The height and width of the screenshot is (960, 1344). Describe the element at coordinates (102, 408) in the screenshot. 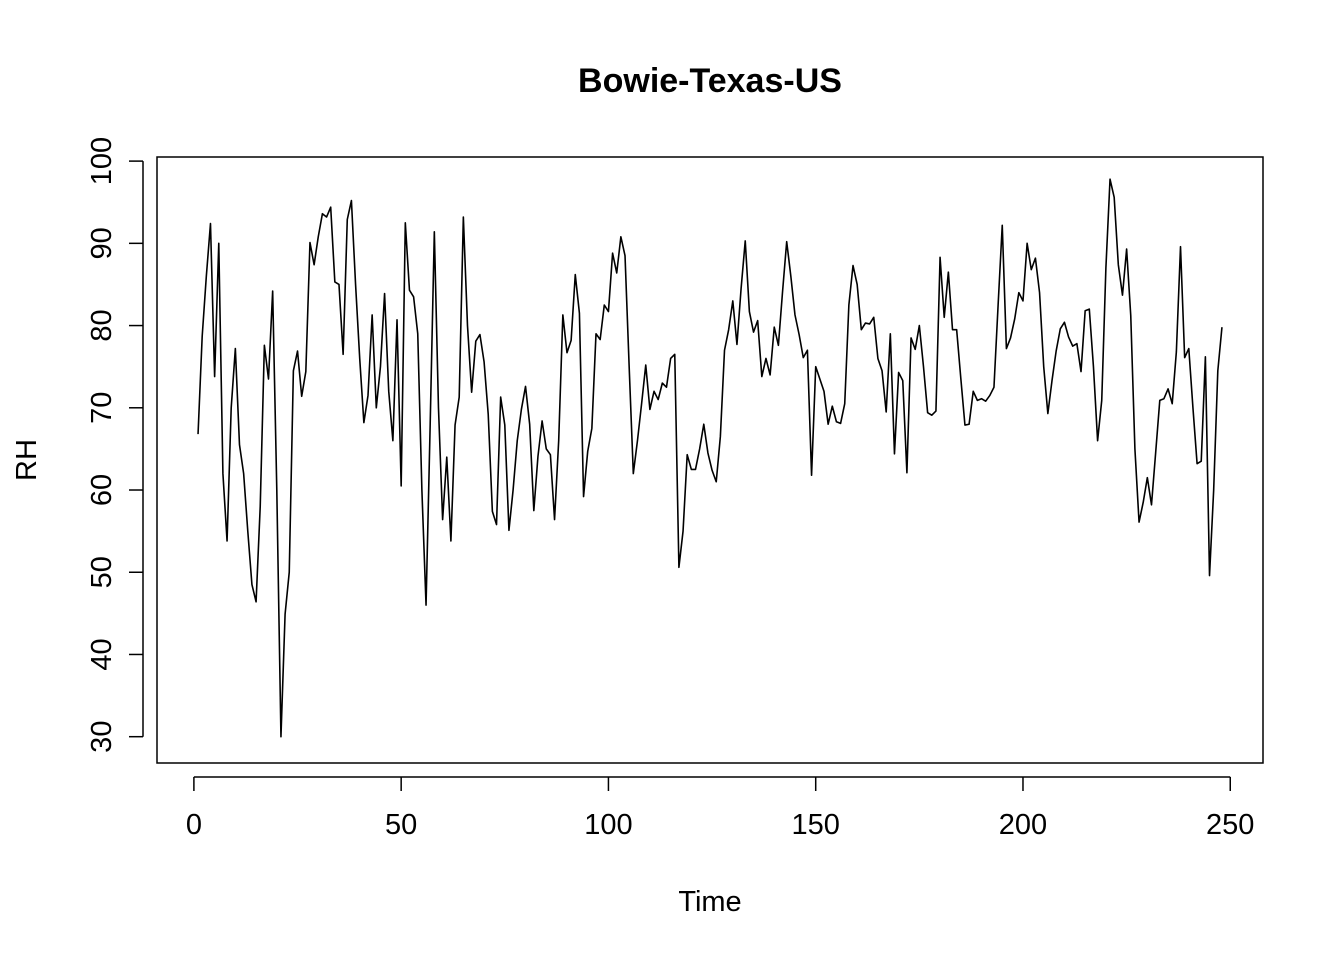

I see `y-tick-label: 70` at that location.